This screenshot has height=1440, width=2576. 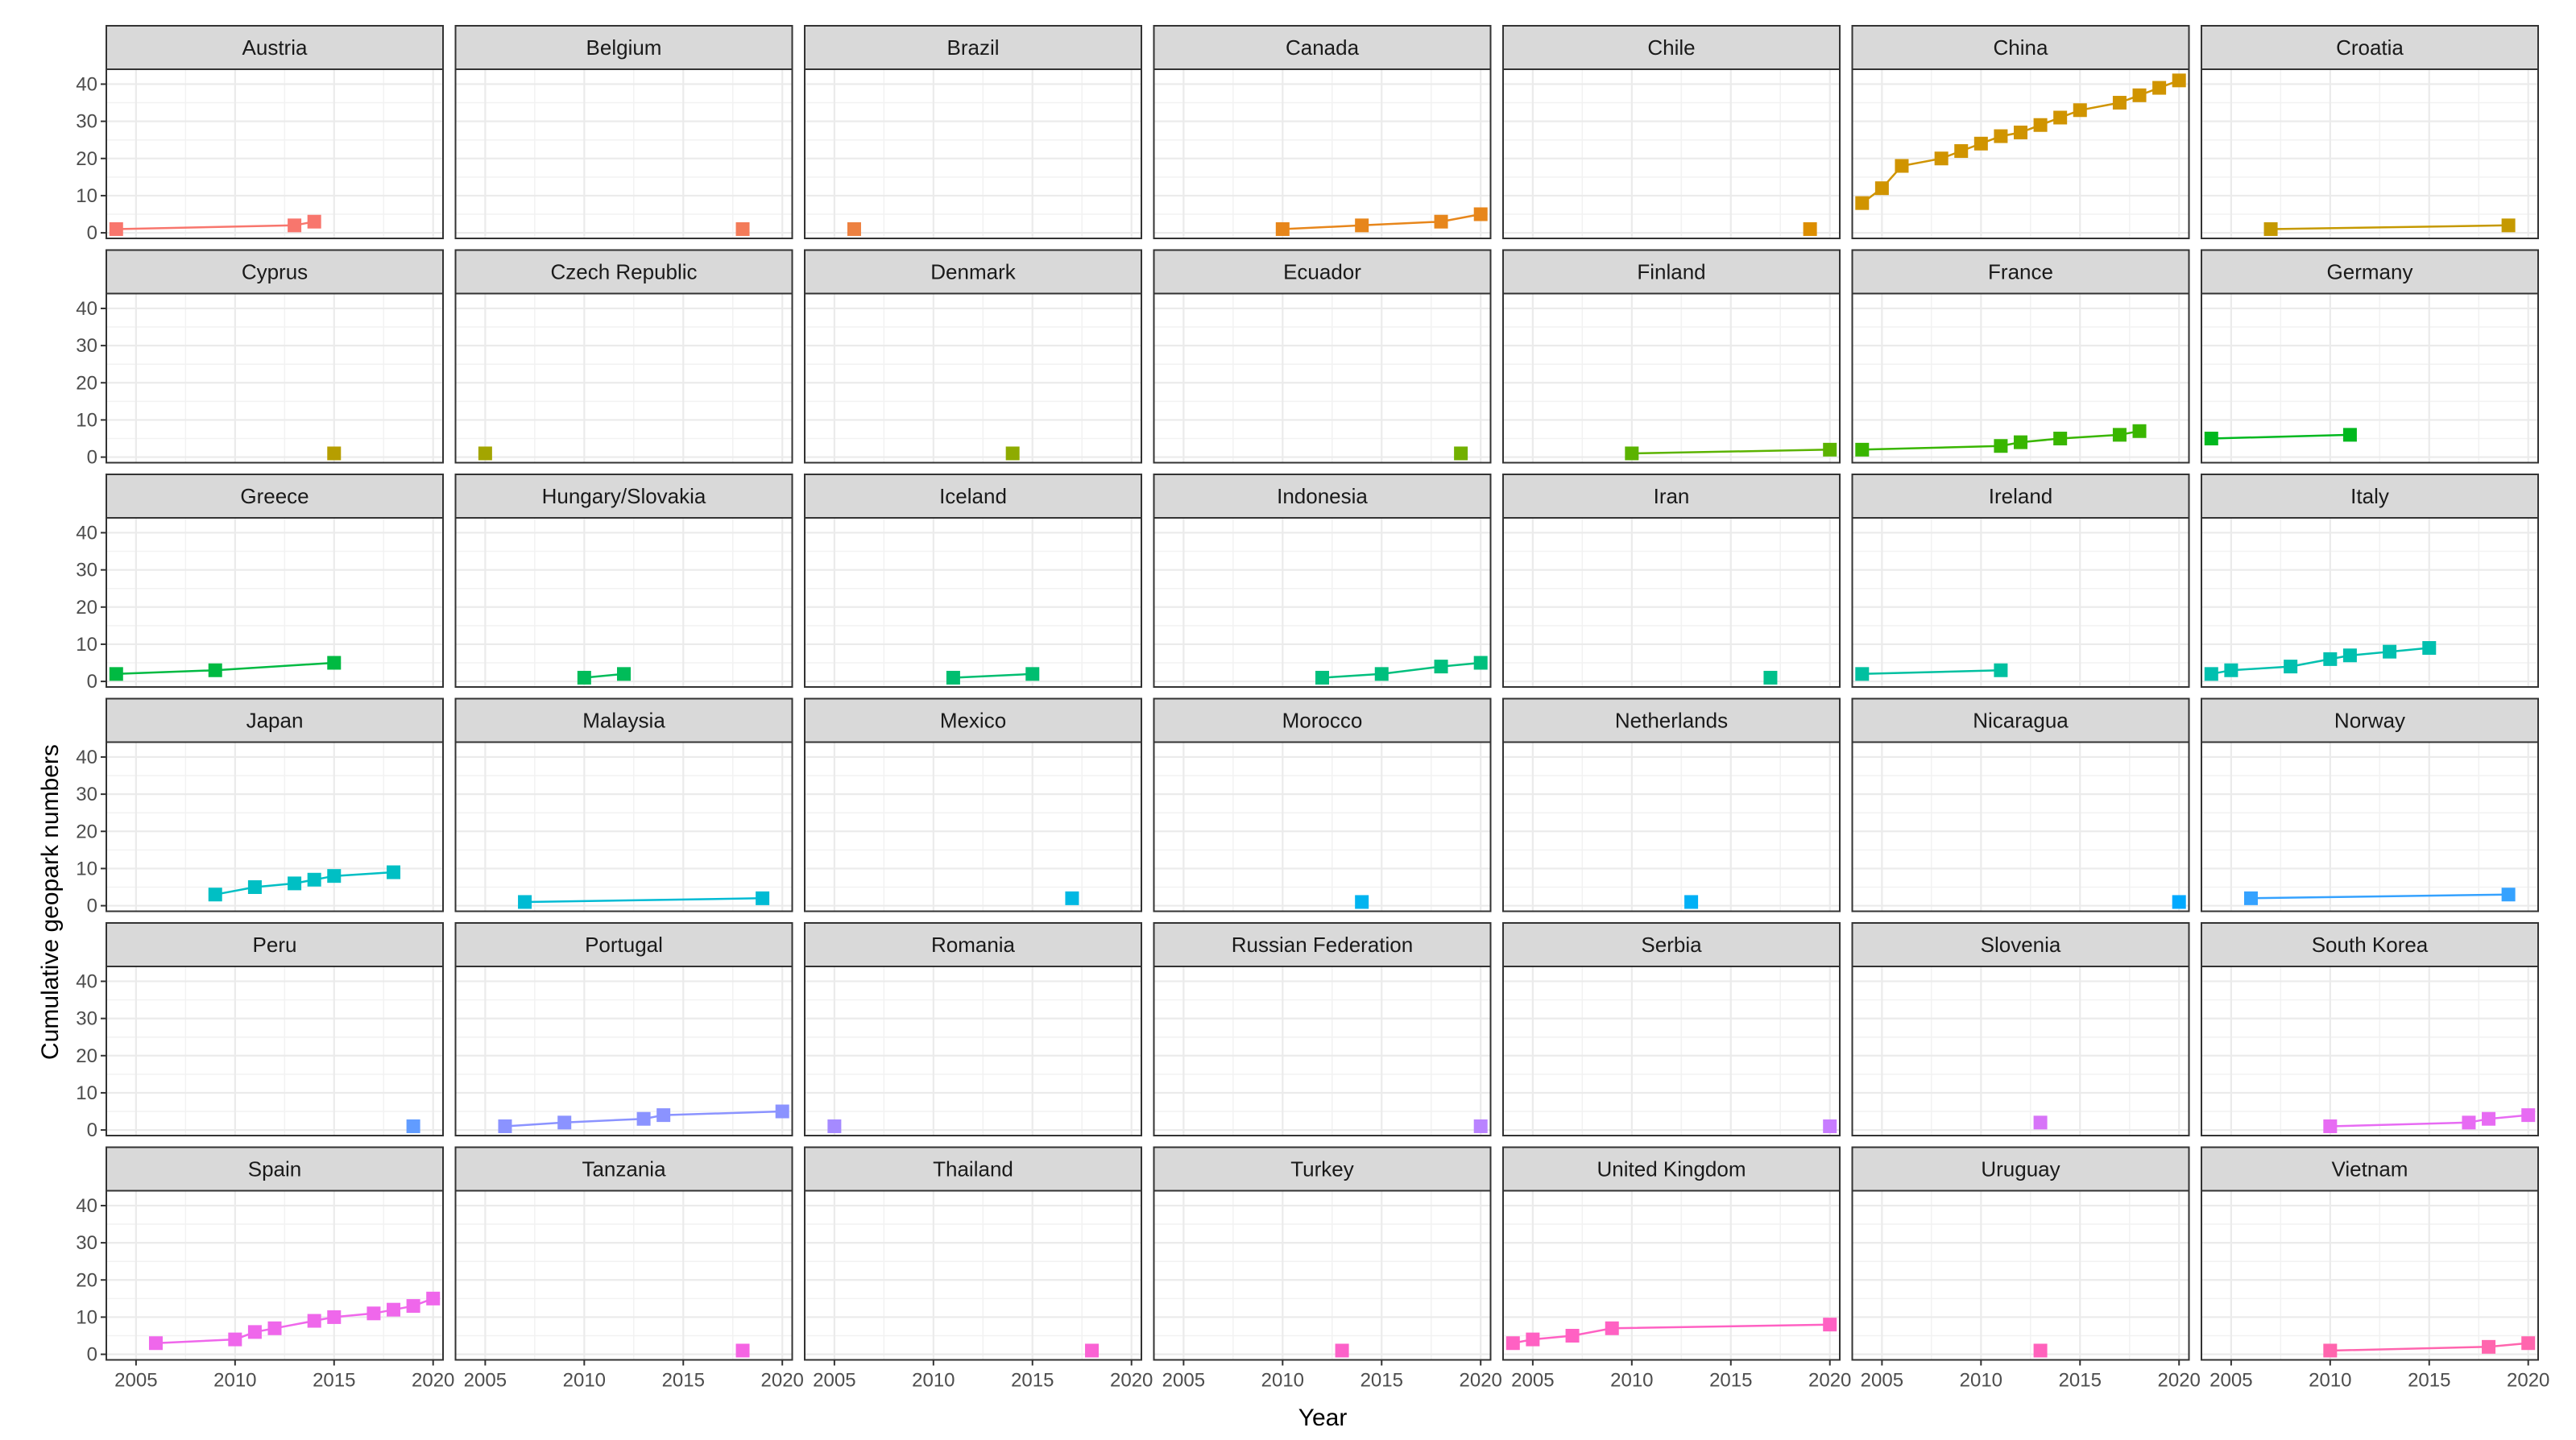 I want to click on series-line, so click(x=2380, y=896).